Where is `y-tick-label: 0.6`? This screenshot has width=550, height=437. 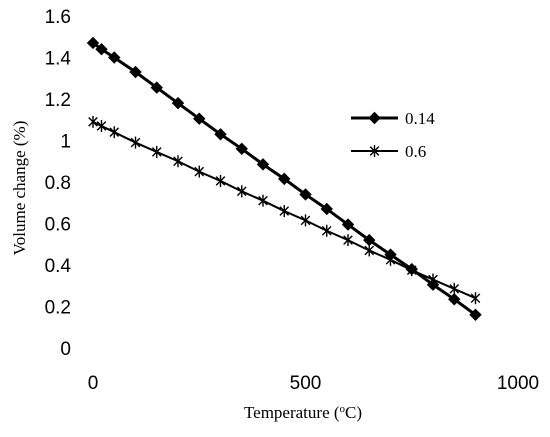 y-tick-label: 0.6 is located at coordinates (58, 225).